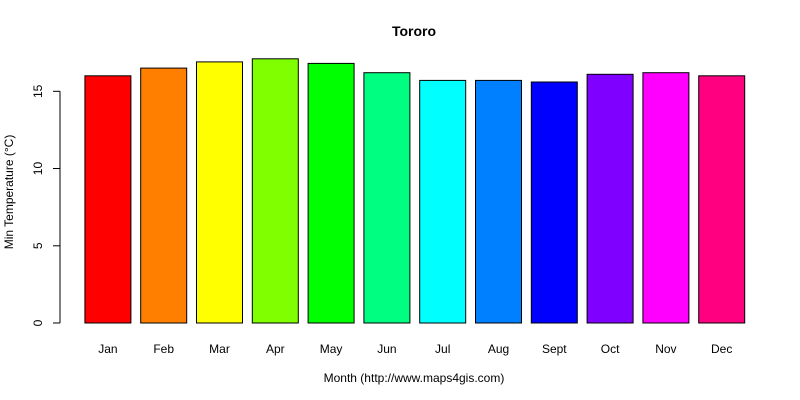 This screenshot has height=400, width=800. What do you see at coordinates (554, 202) in the screenshot?
I see `bar-sept` at bounding box center [554, 202].